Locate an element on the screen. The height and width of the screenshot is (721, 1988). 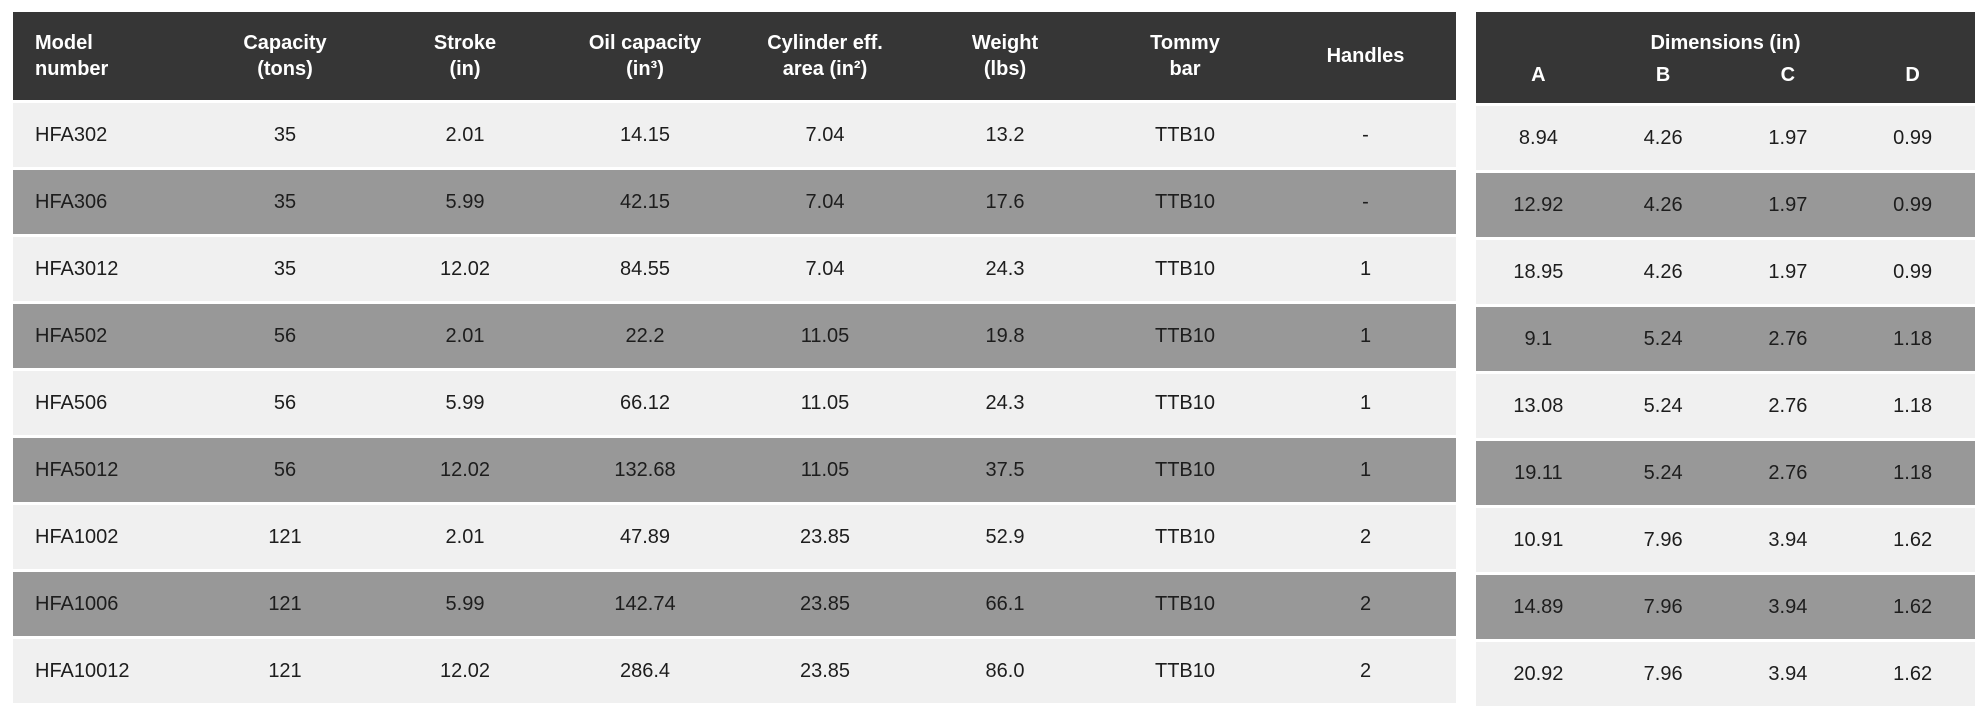
cell-weight: 37.5 is located at coordinates (1005, 470).